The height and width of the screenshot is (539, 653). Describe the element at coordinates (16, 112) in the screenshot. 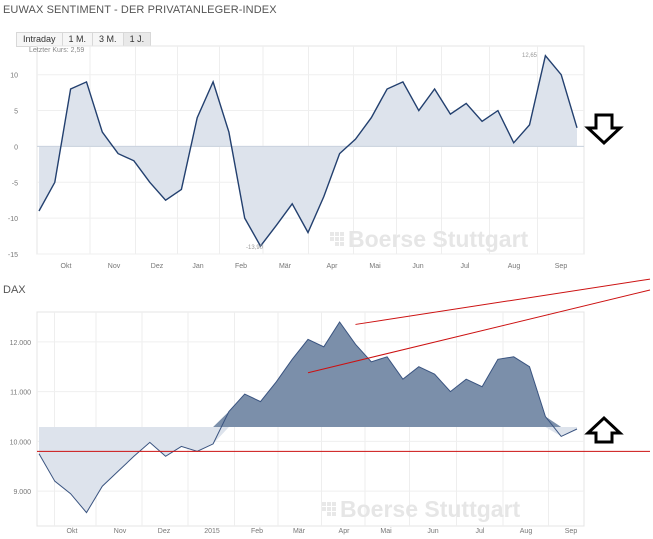

I see `y-tick-label: 5` at that location.